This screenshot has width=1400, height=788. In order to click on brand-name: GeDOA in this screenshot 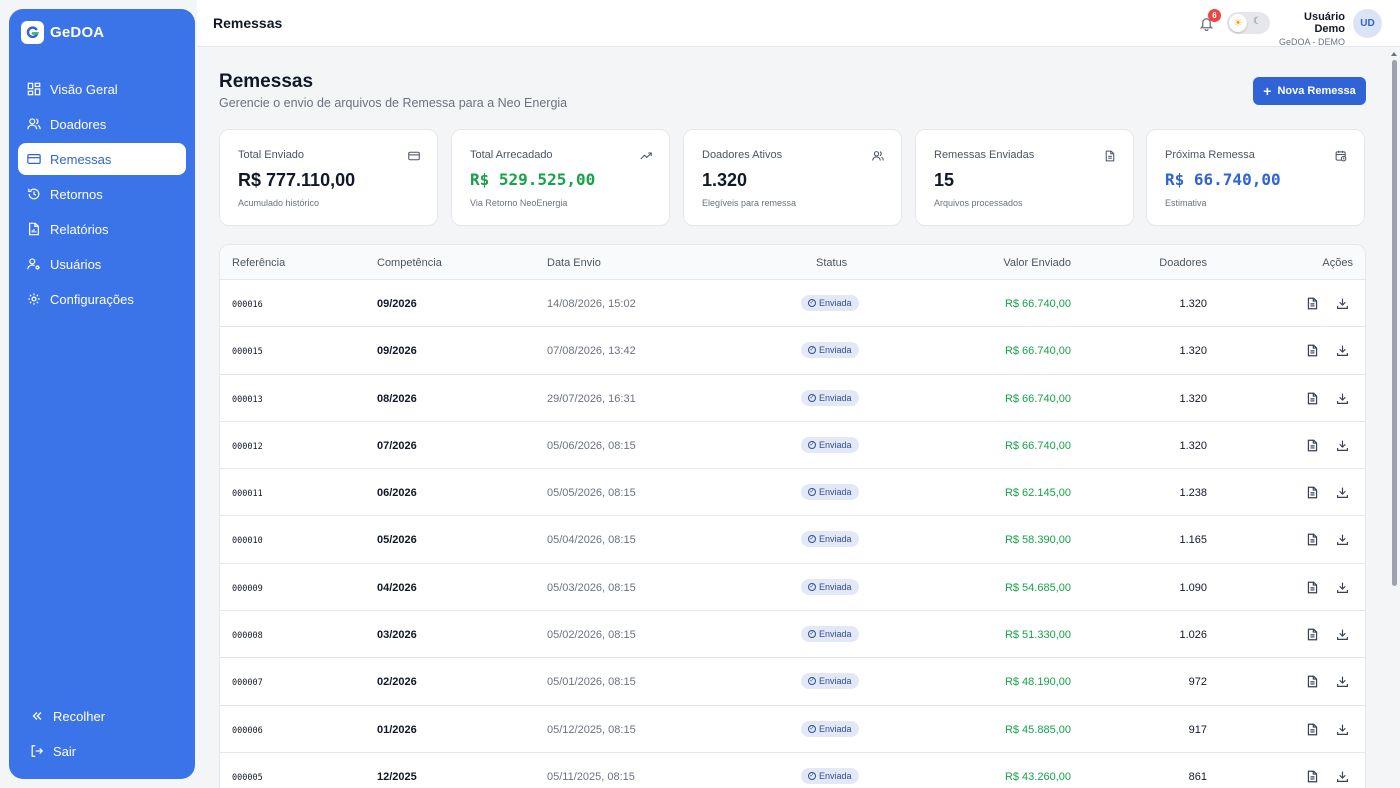, I will do `click(77, 32)`.